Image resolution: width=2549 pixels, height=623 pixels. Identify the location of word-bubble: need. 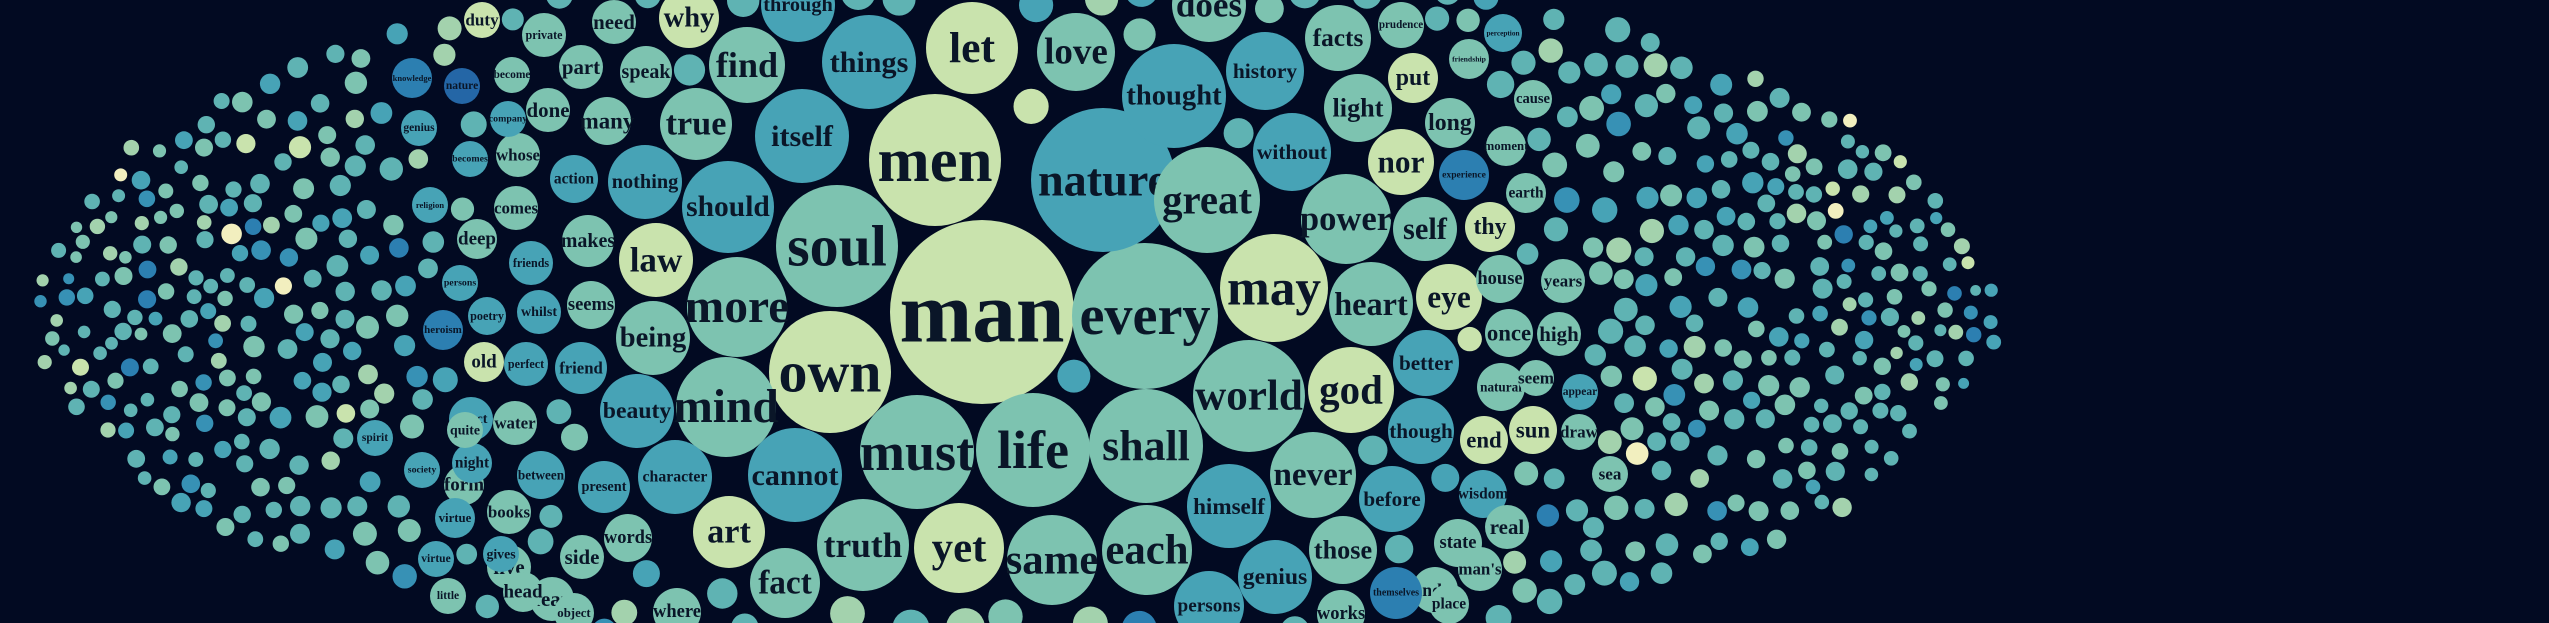
(614, 22).